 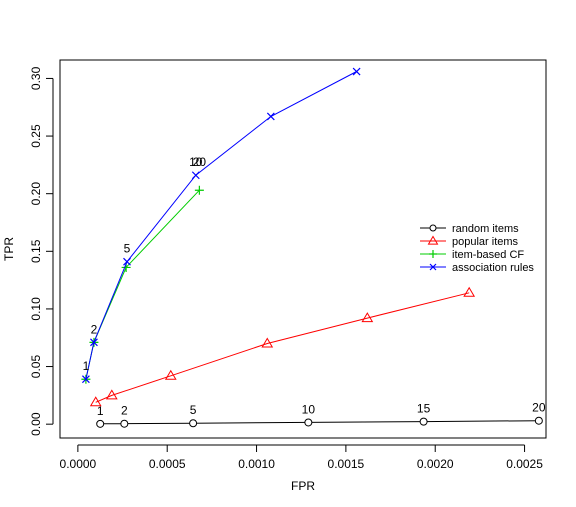 I want to click on point-label: 10, so click(x=309, y=409).